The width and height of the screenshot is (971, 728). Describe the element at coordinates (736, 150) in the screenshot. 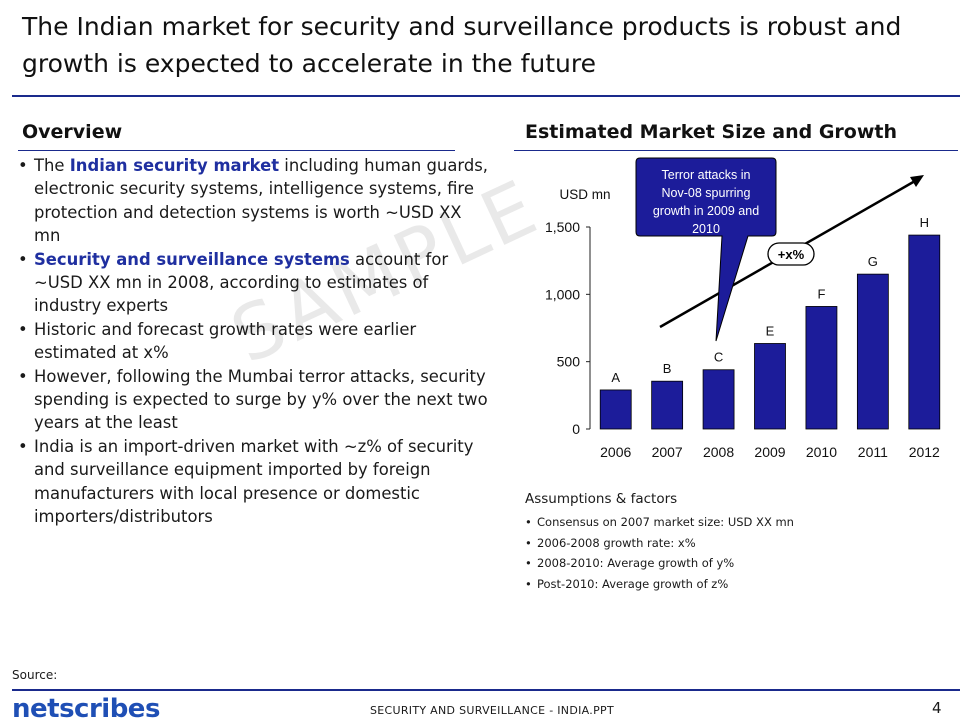

I see `chart-divider` at that location.